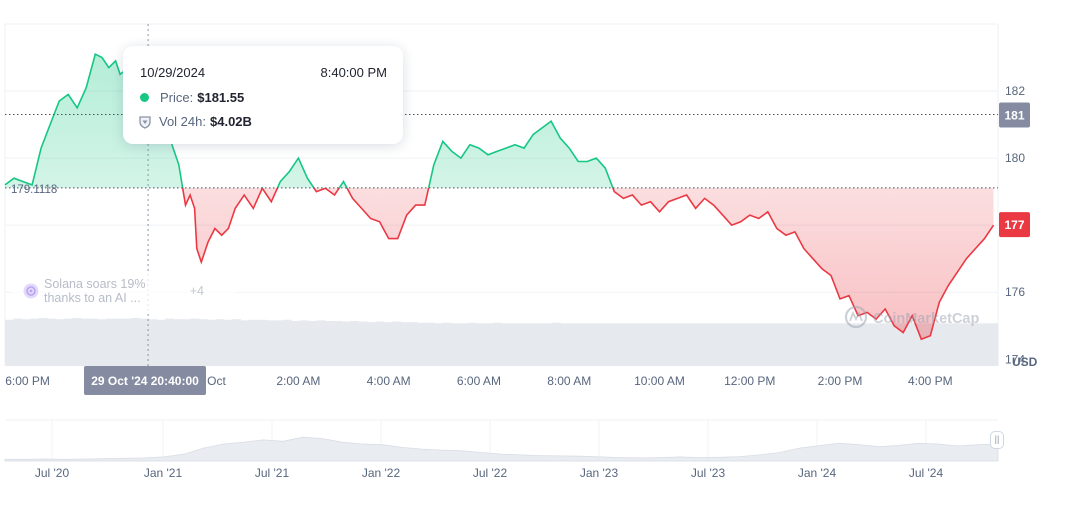 This screenshot has height=516, width=1067. I want to click on current-price-badge-bg, so click(1014, 225).